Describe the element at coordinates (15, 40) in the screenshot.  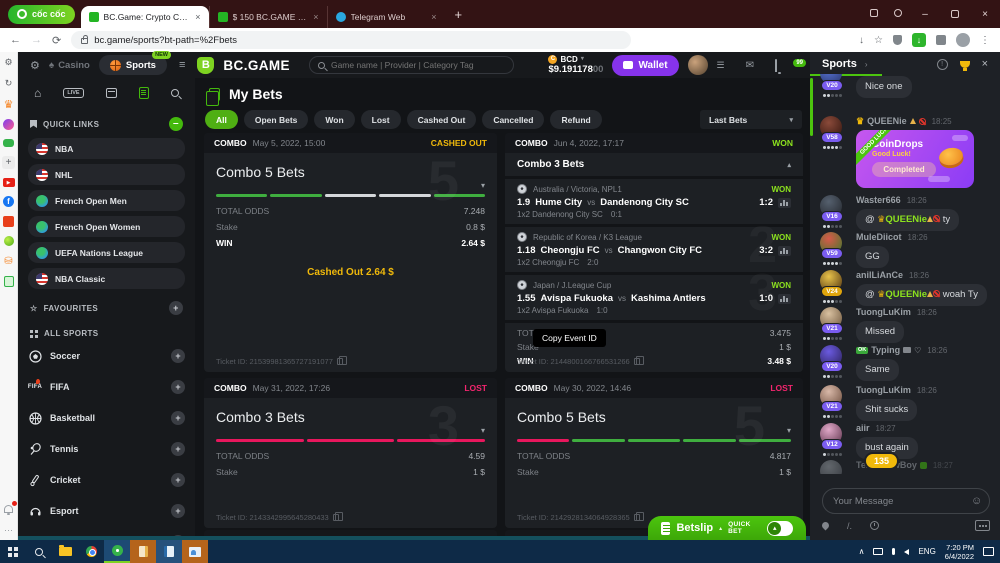
I see `back-icon: ←` at that location.